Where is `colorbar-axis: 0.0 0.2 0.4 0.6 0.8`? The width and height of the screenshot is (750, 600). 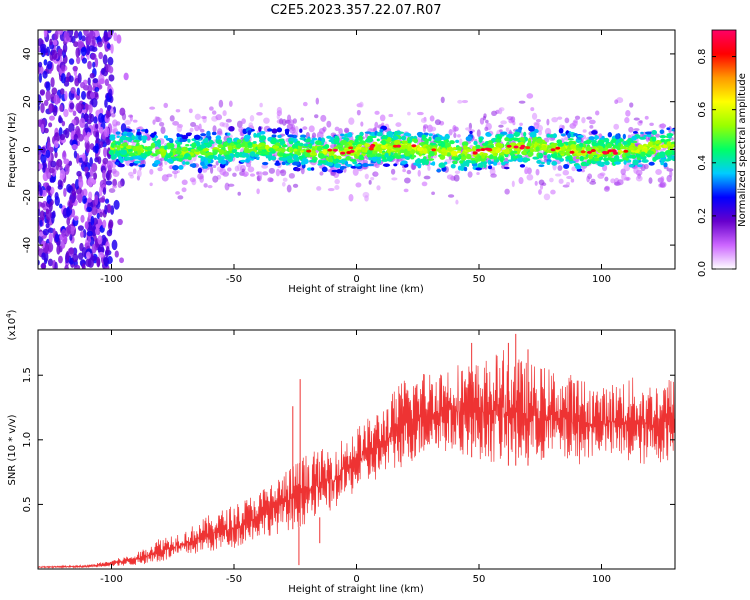 colorbar-axis: 0.0 0.2 0.4 0.6 0.8 is located at coordinates (716, 163).